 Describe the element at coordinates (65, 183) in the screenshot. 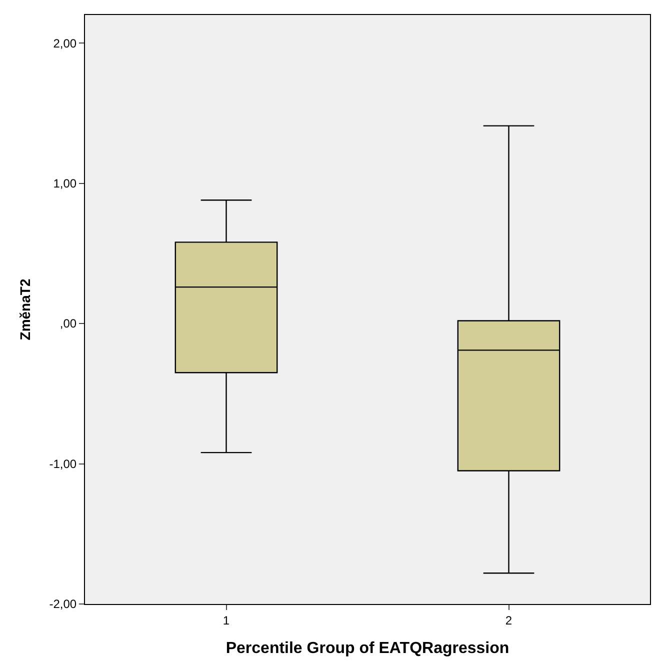

I see `y-tick-label: 1,00` at that location.